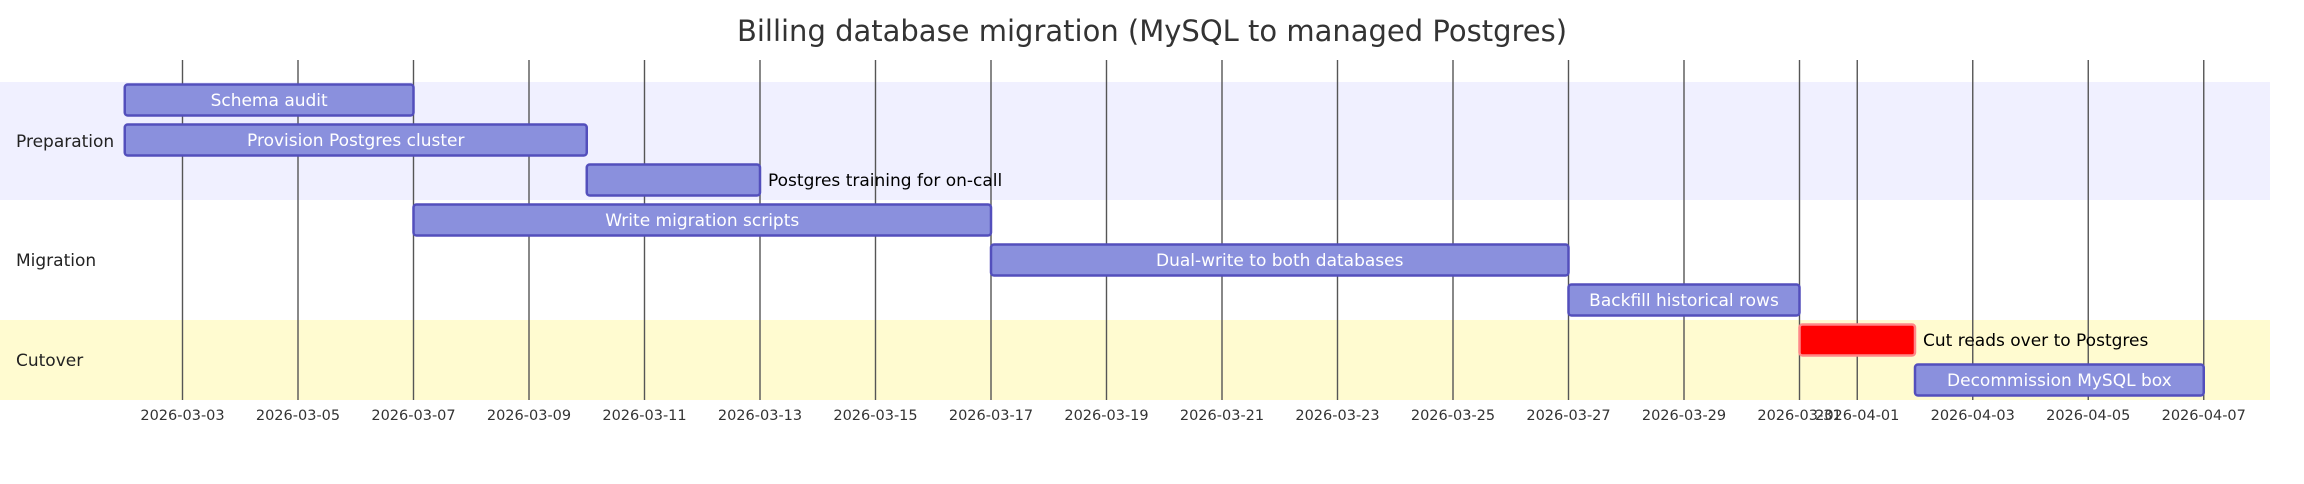 This screenshot has height=484, width=2304. What do you see at coordinates (1453, 416) in the screenshot?
I see `x-tick-label: 2026-03-25` at bounding box center [1453, 416].